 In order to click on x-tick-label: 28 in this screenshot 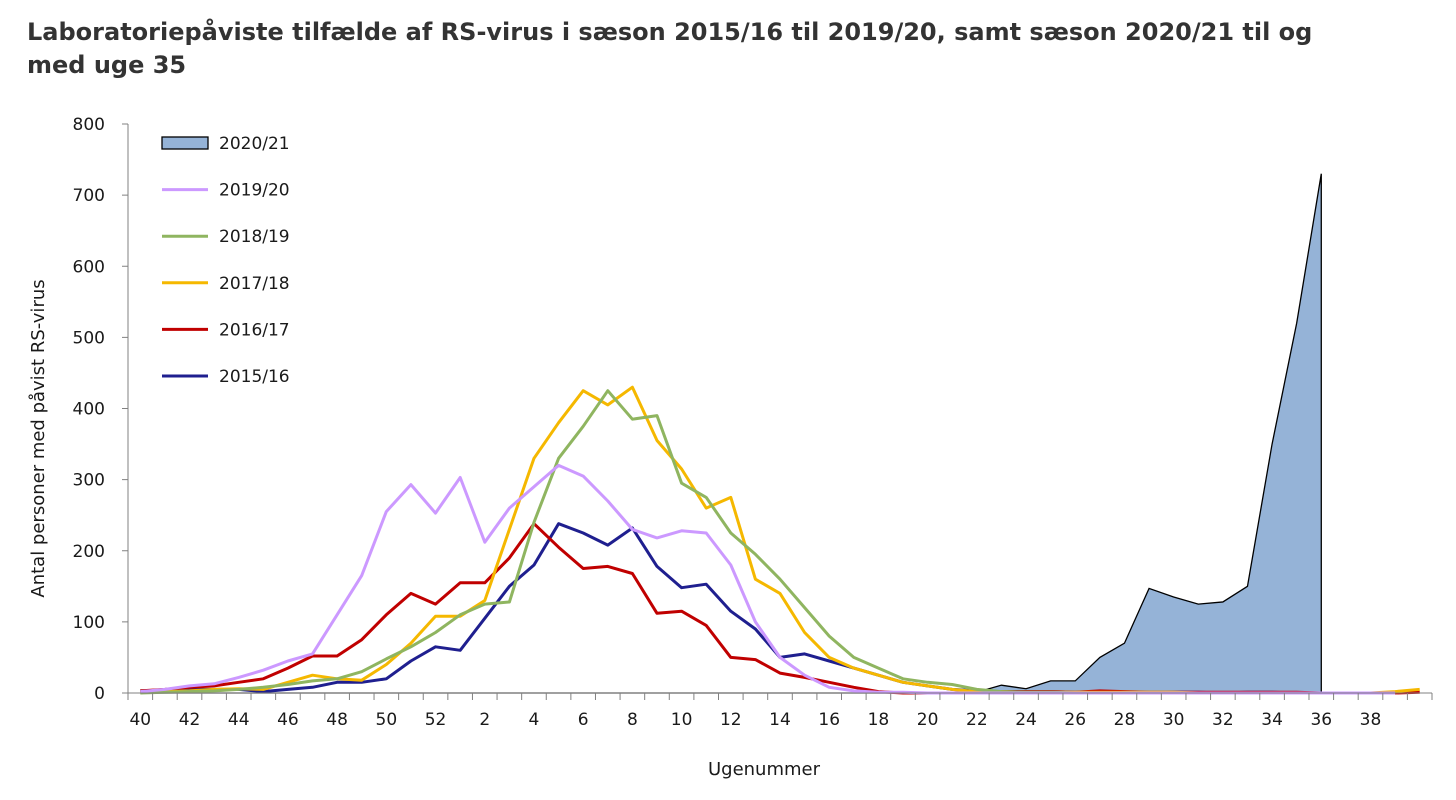, I will do `click(1125, 720)`.